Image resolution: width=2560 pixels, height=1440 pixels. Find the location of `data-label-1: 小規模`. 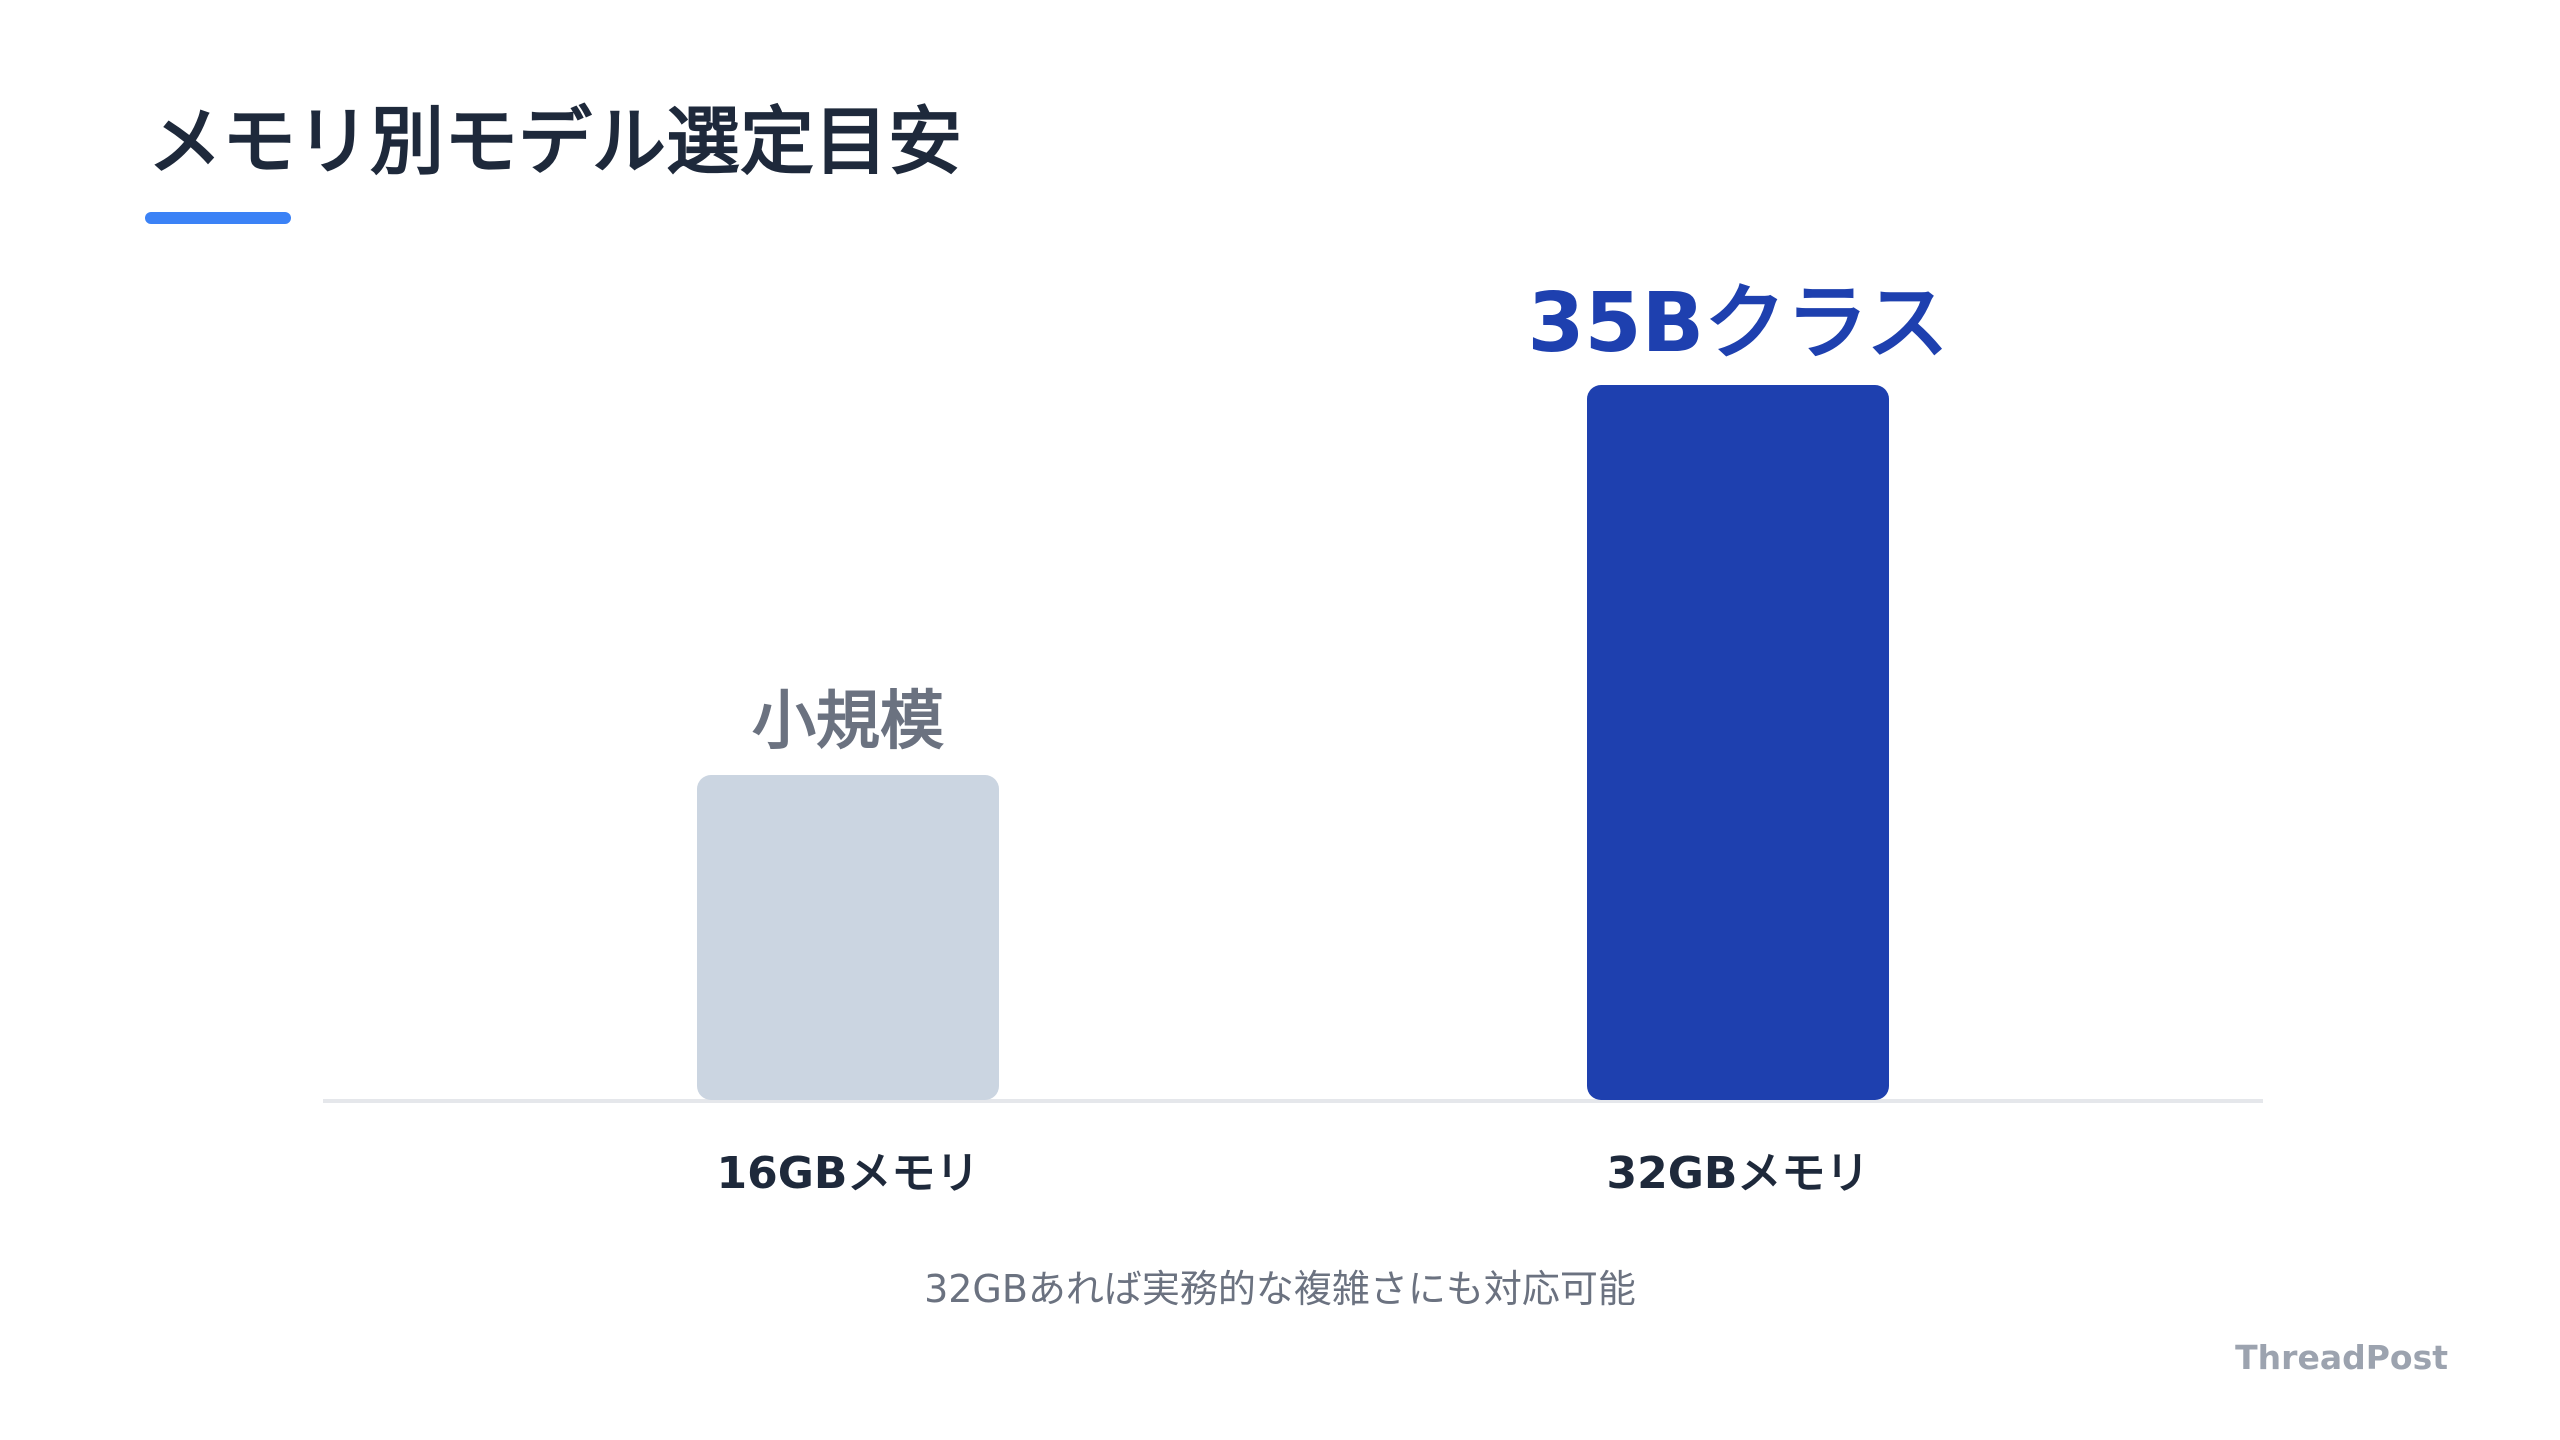

data-label-1: 小規模 is located at coordinates (848, 722).